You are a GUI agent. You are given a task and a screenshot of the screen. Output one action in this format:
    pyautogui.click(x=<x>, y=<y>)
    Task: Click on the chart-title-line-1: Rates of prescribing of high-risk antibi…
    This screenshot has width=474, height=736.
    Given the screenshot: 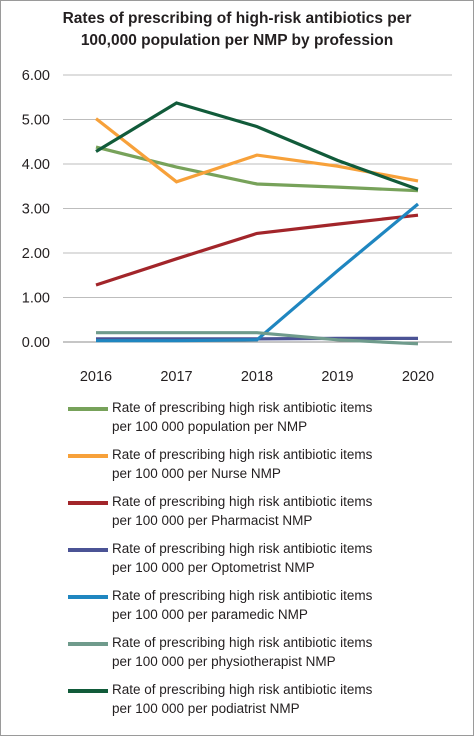 What is the action you would take?
    pyautogui.click(x=237, y=18)
    